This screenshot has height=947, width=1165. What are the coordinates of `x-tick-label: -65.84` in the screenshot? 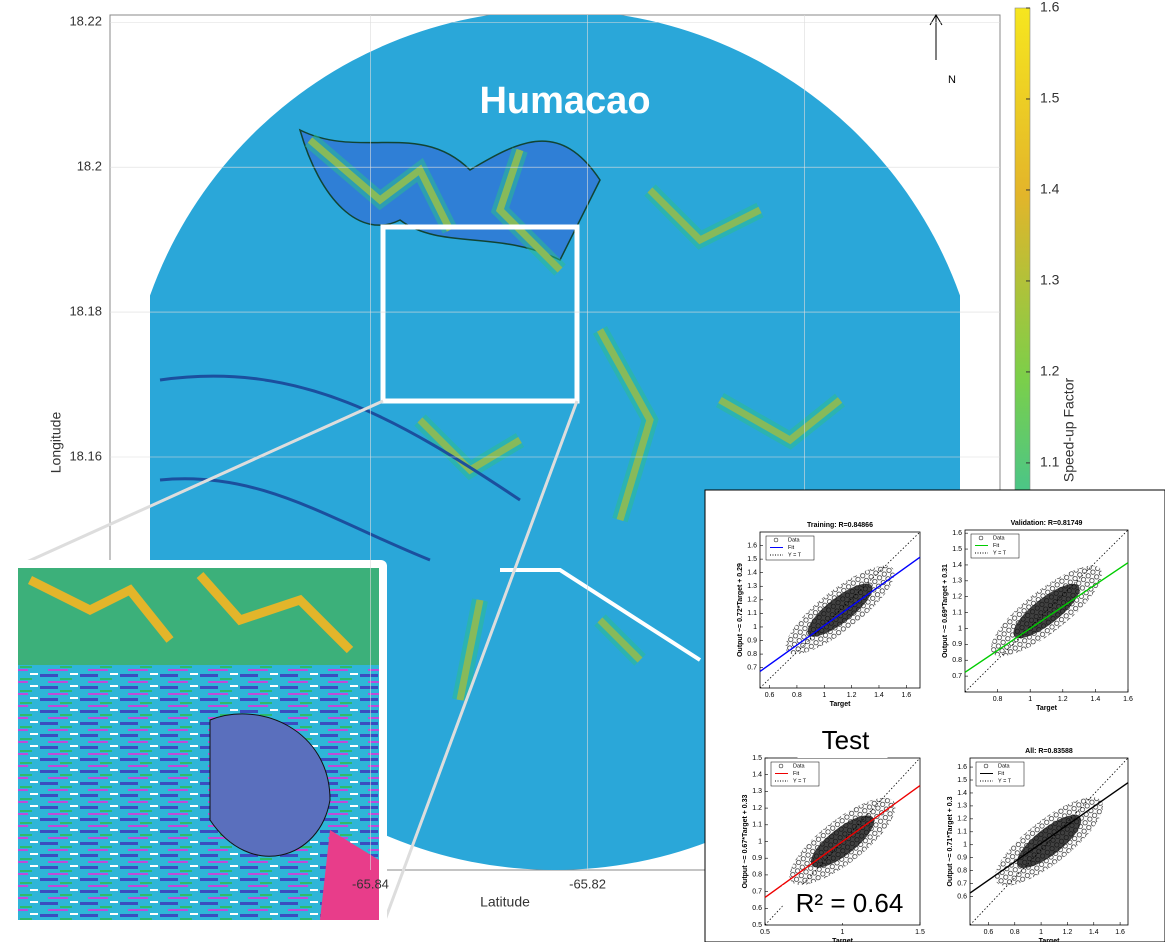 It's located at (370, 883).